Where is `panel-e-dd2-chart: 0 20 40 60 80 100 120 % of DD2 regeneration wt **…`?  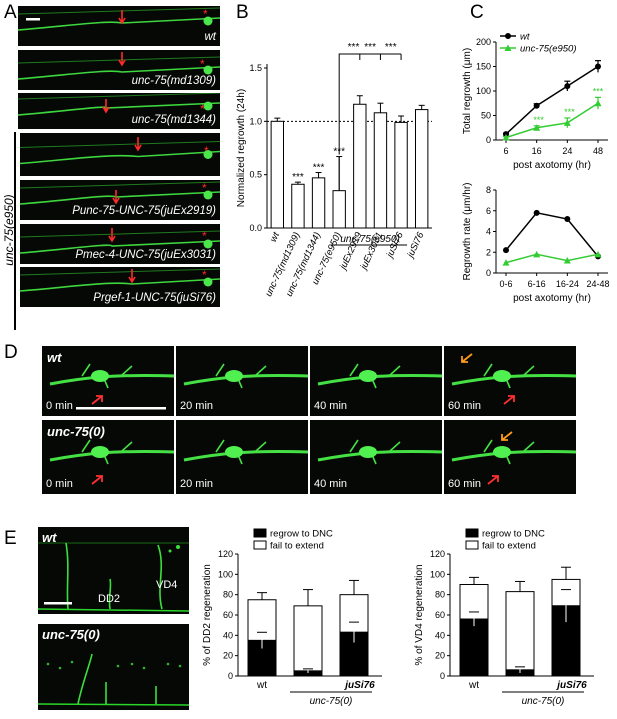
panel-e-dd2-chart: 0 20 40 60 80 100 120 % of DD2 regeneration wt **… is located at coordinates (292, 617).